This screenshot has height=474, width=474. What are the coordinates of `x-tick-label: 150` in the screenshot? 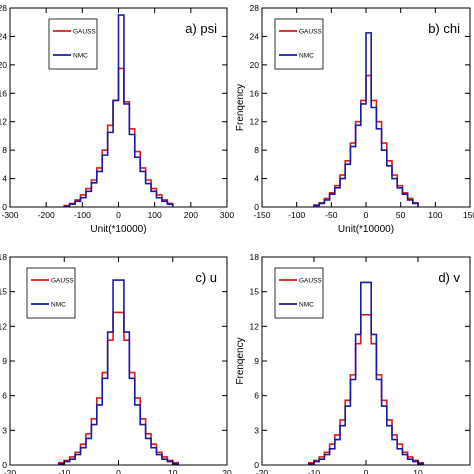 It's located at (468, 215).